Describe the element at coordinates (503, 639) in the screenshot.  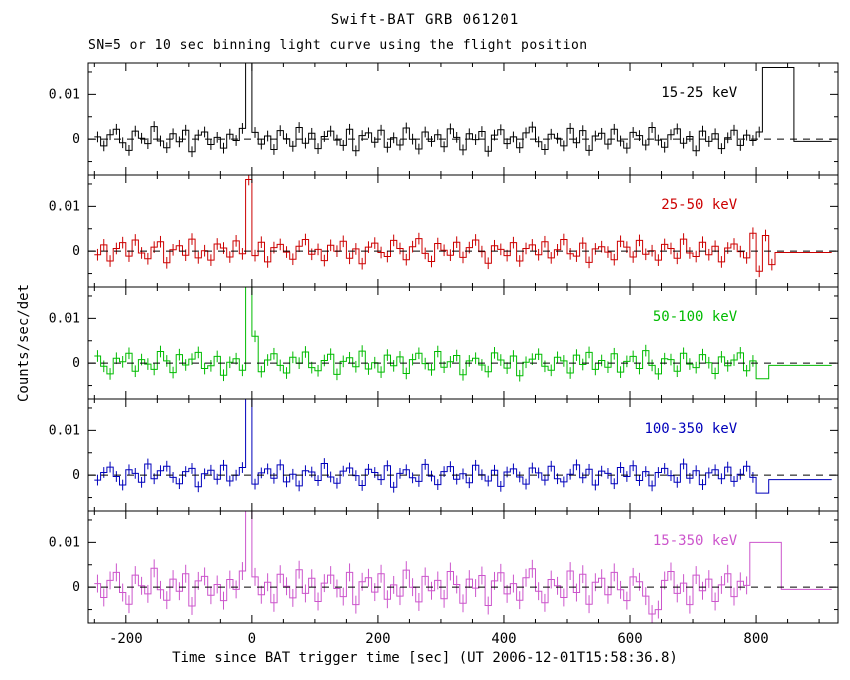
I see `x-tick-label: 400` at that location.